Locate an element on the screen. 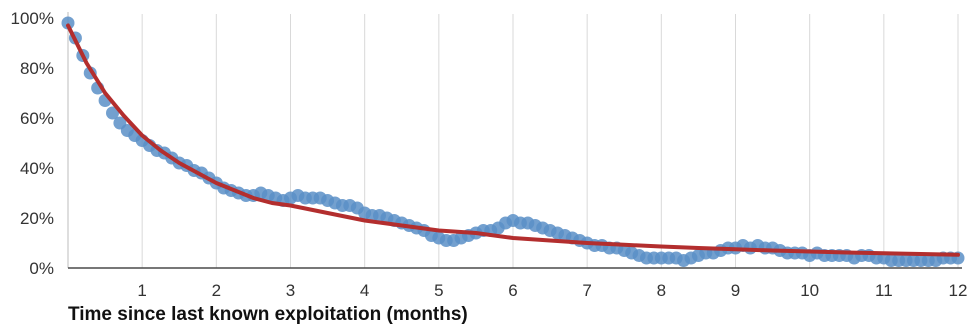  y-tick-label-0: 0% is located at coordinates (41, 268).